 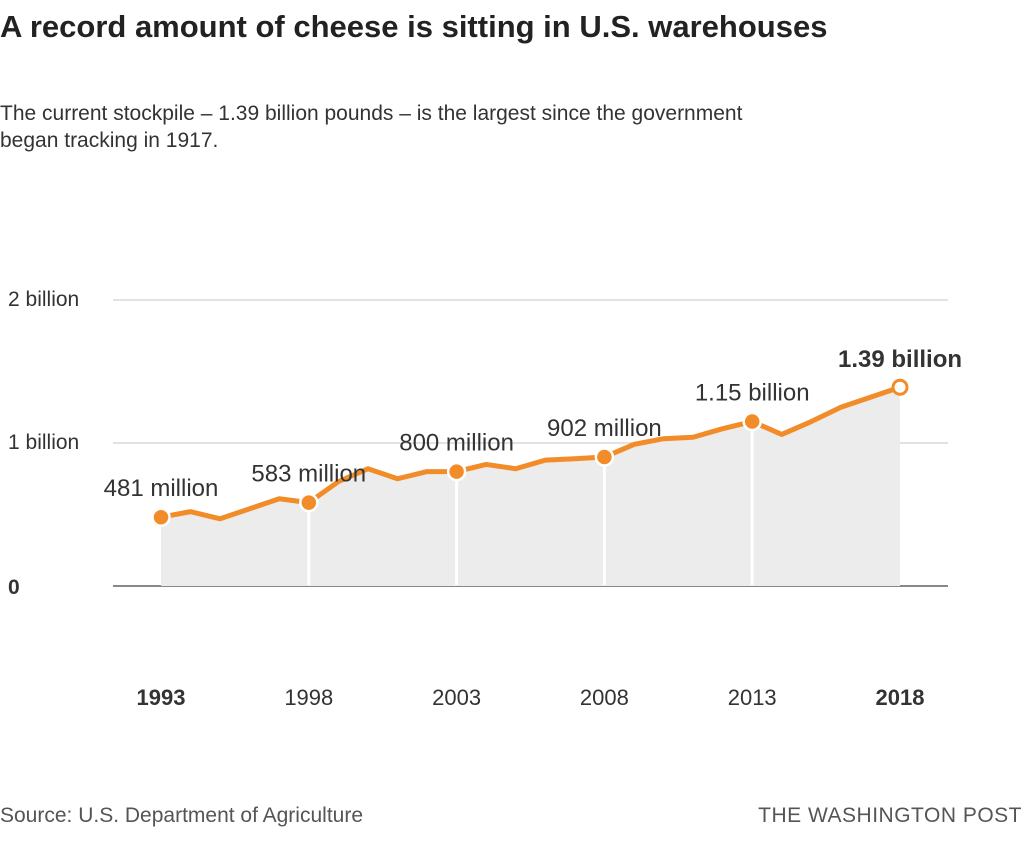 What do you see at coordinates (181, 815) in the screenshot?
I see `source-note: Source: U.S. Department of Agriculture` at bounding box center [181, 815].